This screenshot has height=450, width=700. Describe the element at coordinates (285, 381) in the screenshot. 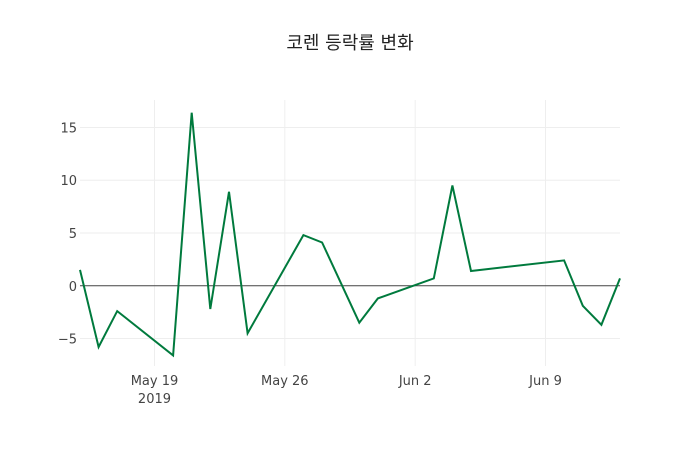

I see `x-tick-label: May 26` at that location.